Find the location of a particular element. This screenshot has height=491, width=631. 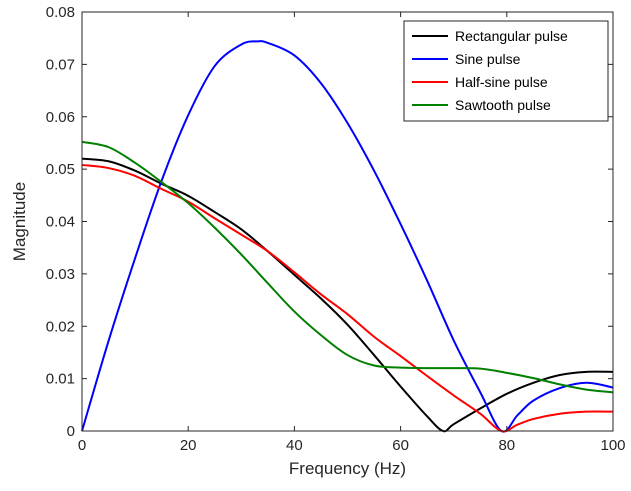

y-tick-label: 0.02 is located at coordinates (60, 326).